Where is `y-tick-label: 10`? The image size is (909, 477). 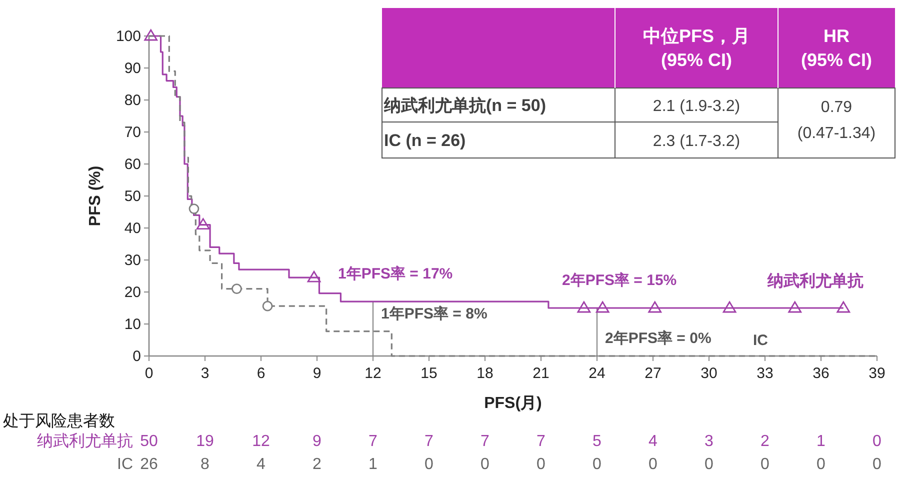 y-tick-label: 10 is located at coordinates (132, 324).